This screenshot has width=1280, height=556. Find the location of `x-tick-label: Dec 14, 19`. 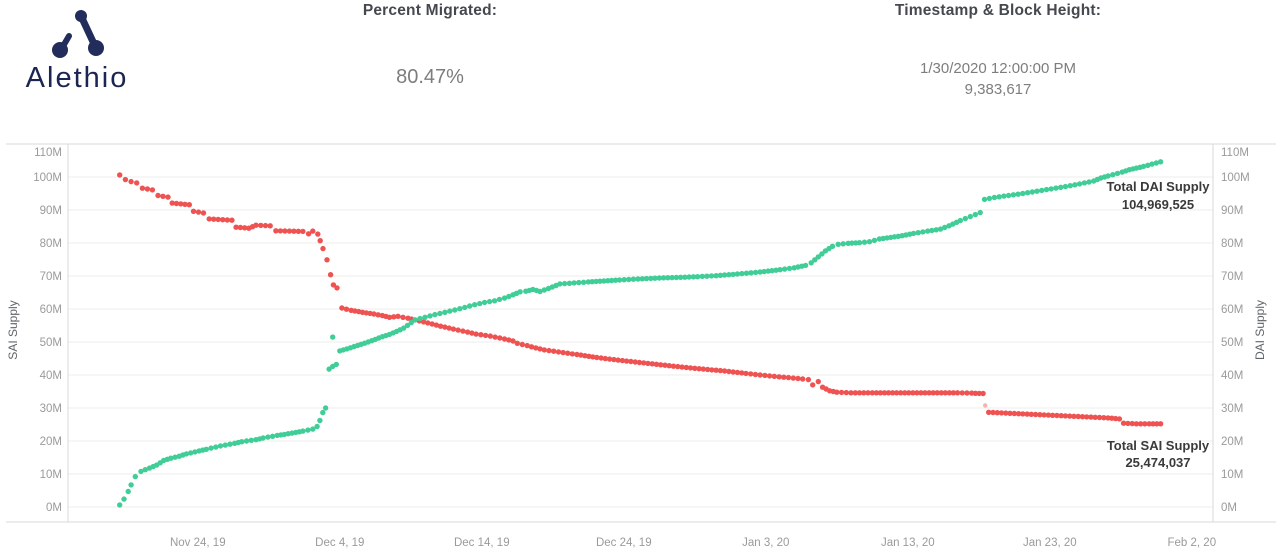

x-tick-label: Dec 14, 19 is located at coordinates (482, 543).